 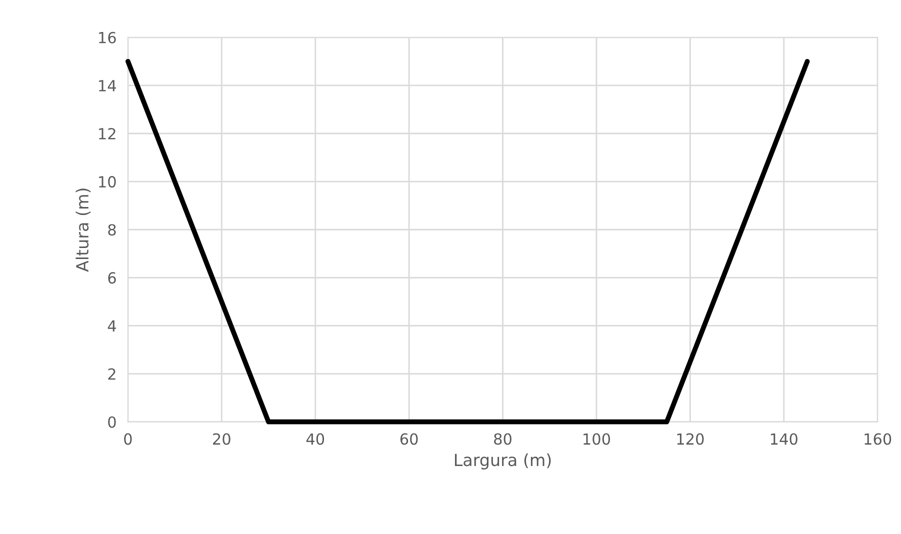 I want to click on y-axis-title: Altura (m), so click(x=83, y=230).